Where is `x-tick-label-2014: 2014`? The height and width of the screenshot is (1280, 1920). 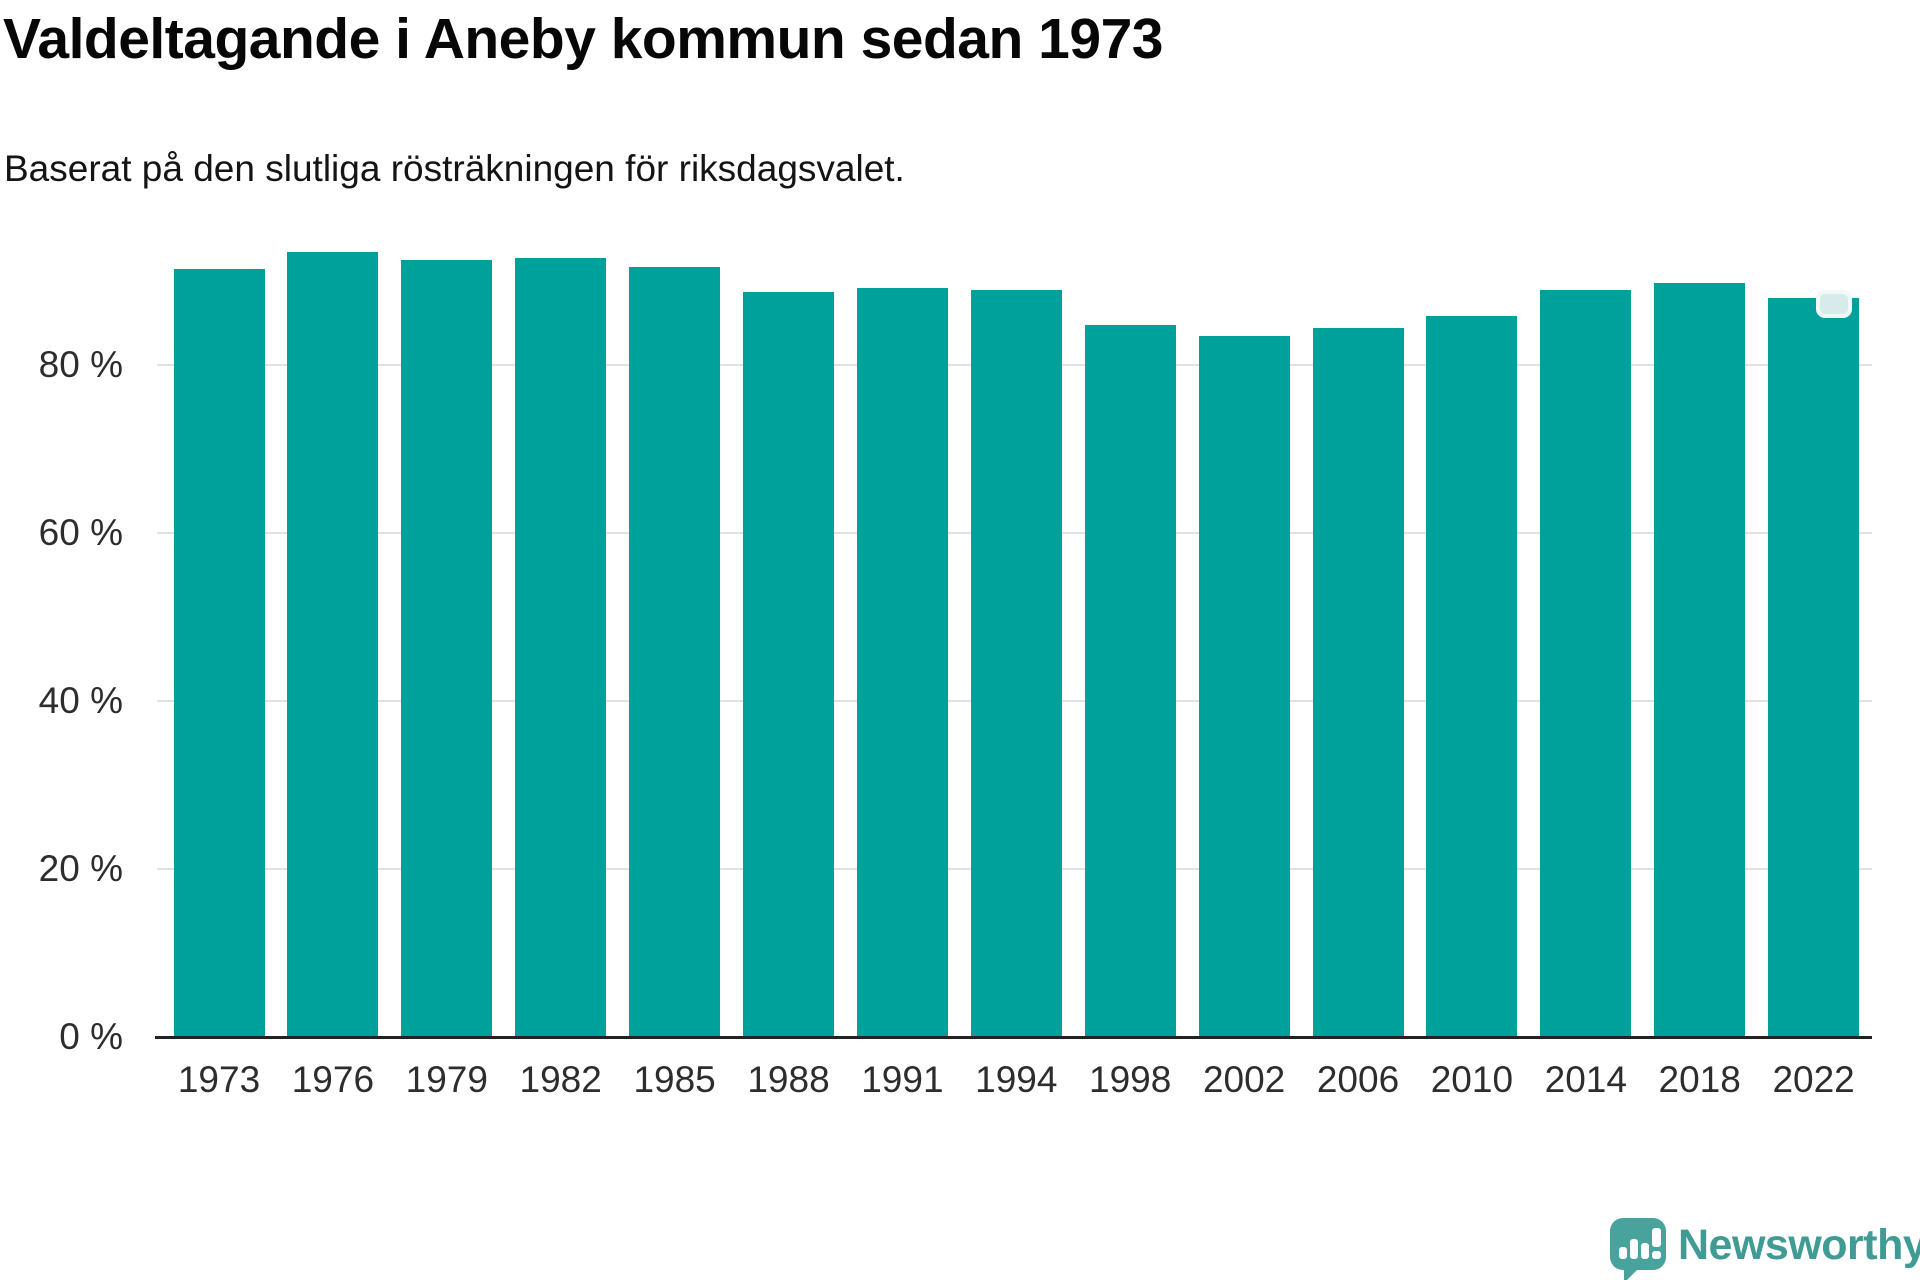 x-tick-label-2014: 2014 is located at coordinates (1585, 1079).